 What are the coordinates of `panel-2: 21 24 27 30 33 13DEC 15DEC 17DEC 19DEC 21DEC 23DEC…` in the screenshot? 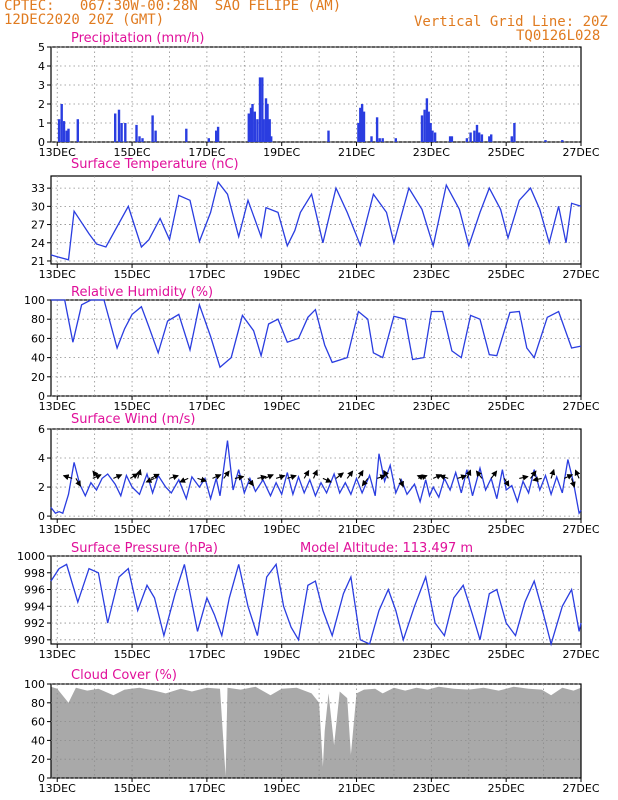 It's located at (315, 219).